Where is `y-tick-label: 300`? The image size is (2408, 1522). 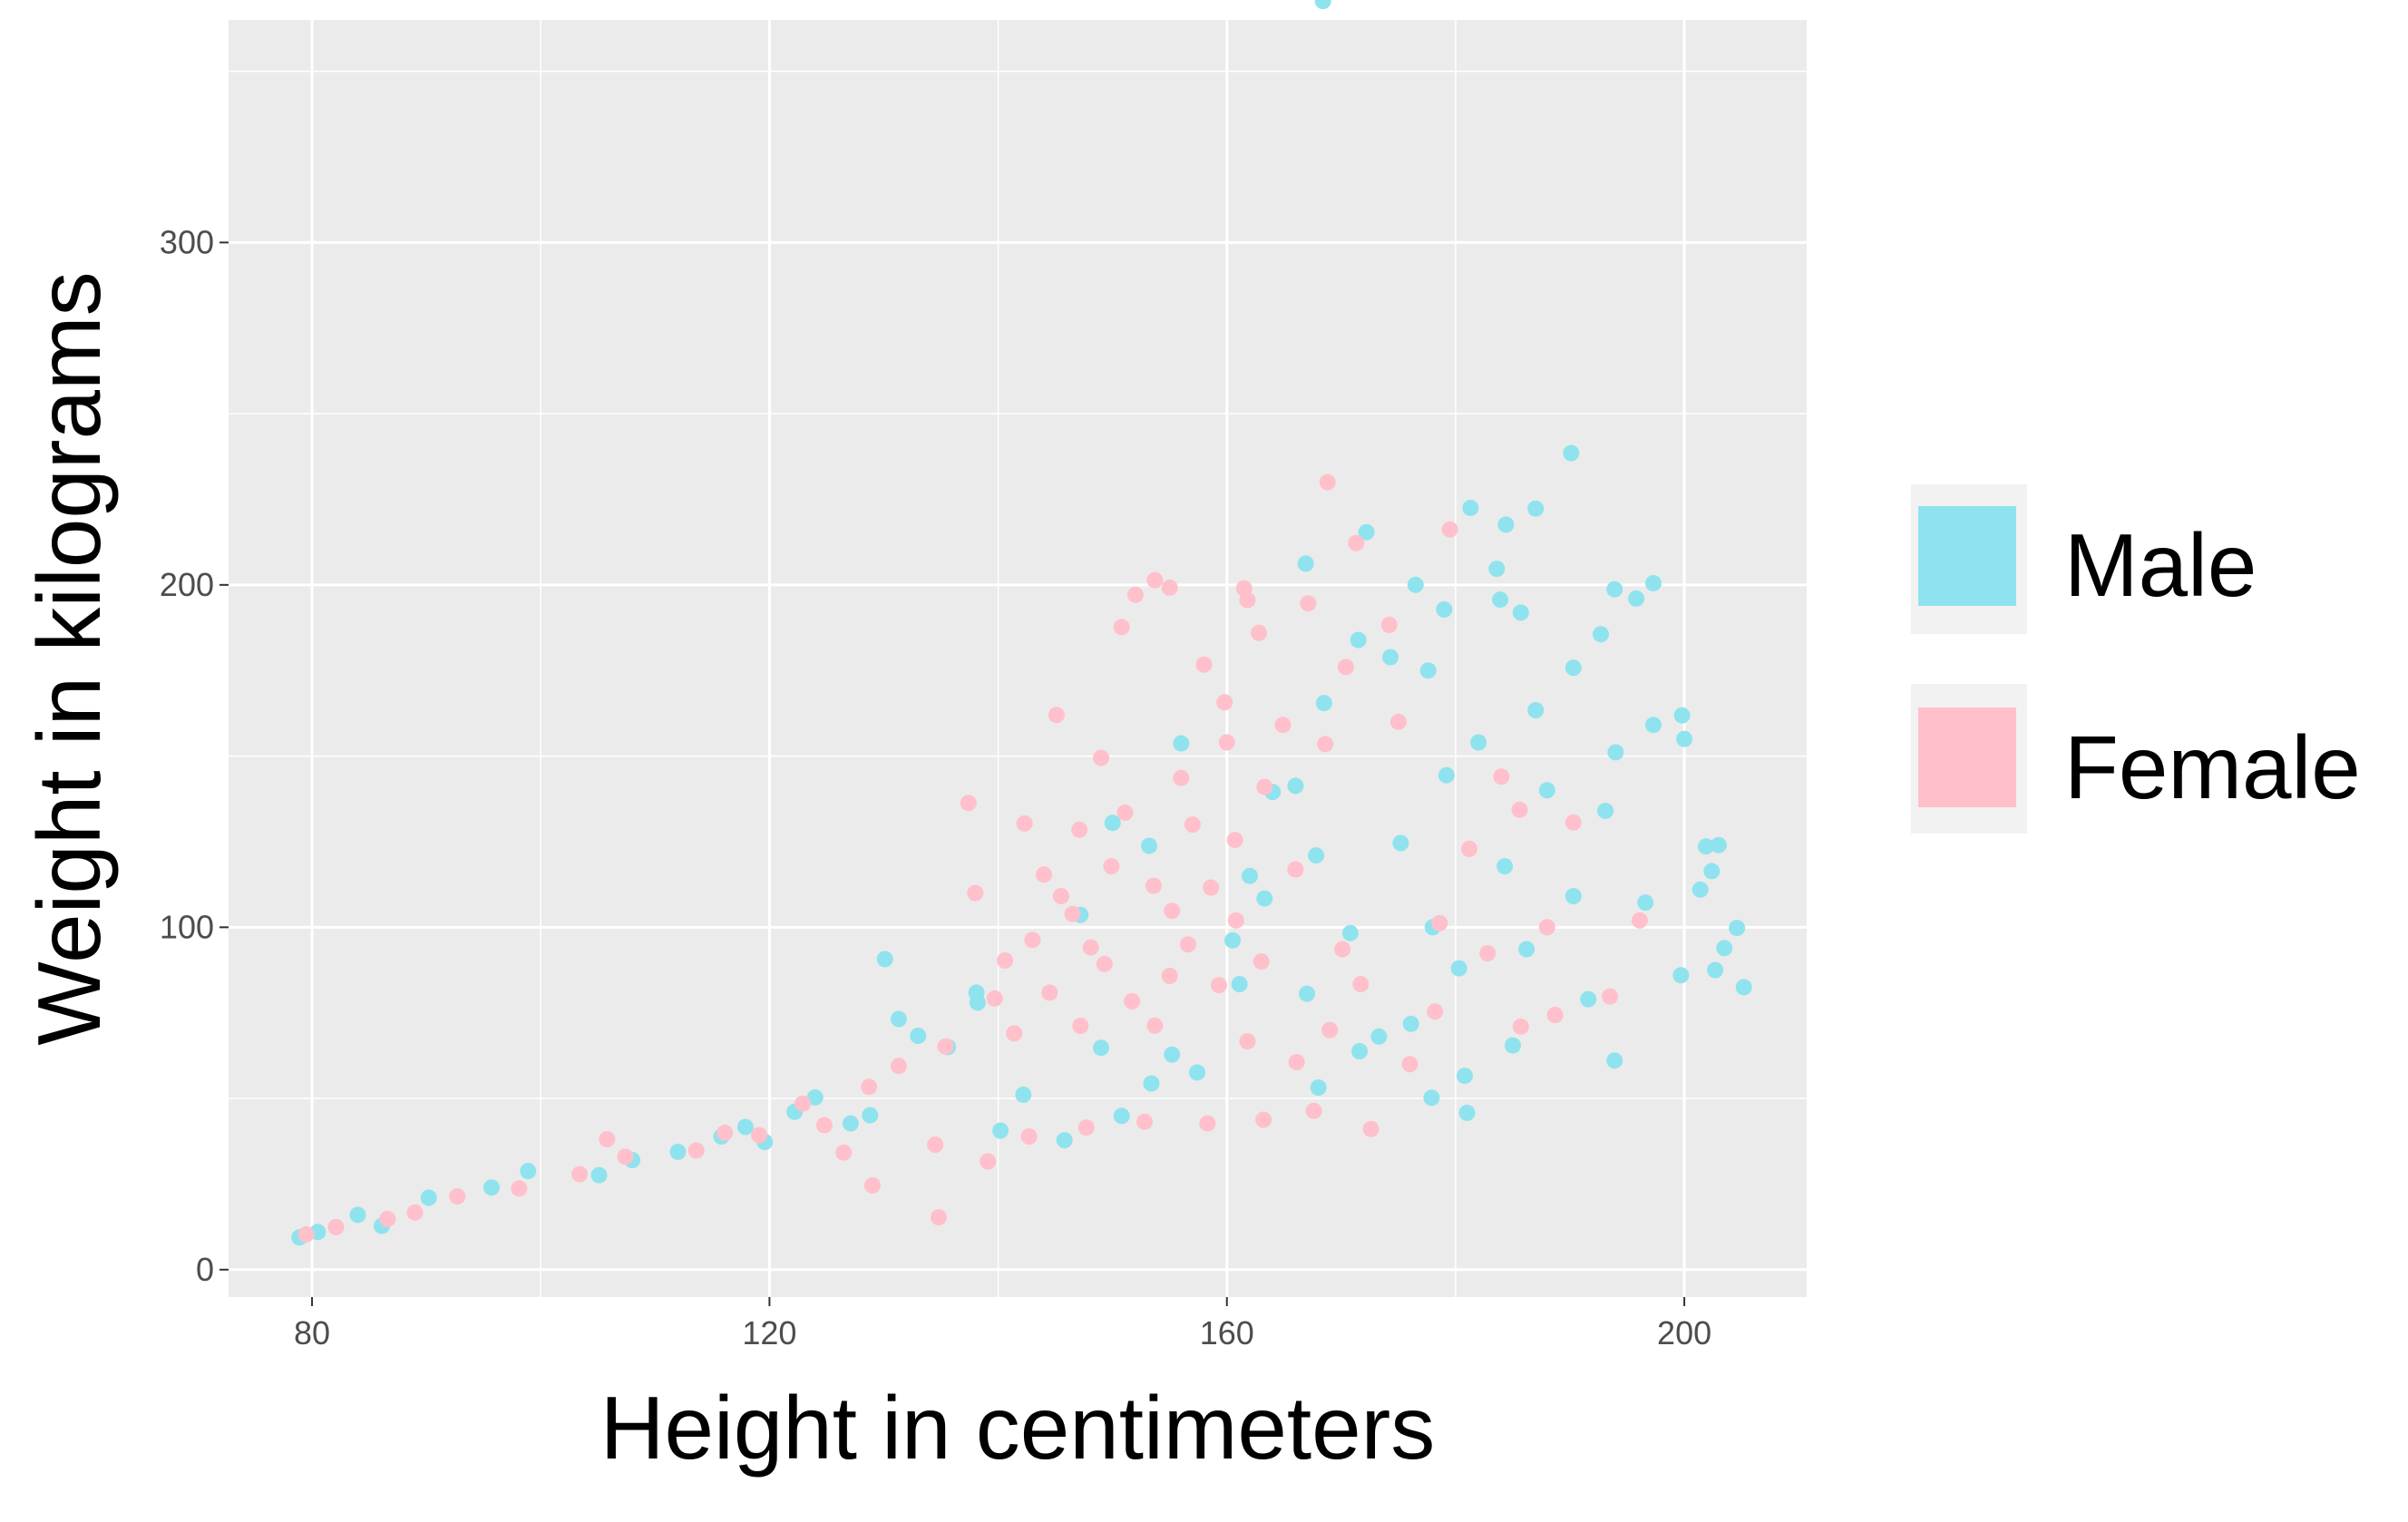
y-tick-label: 300 is located at coordinates (187, 241).